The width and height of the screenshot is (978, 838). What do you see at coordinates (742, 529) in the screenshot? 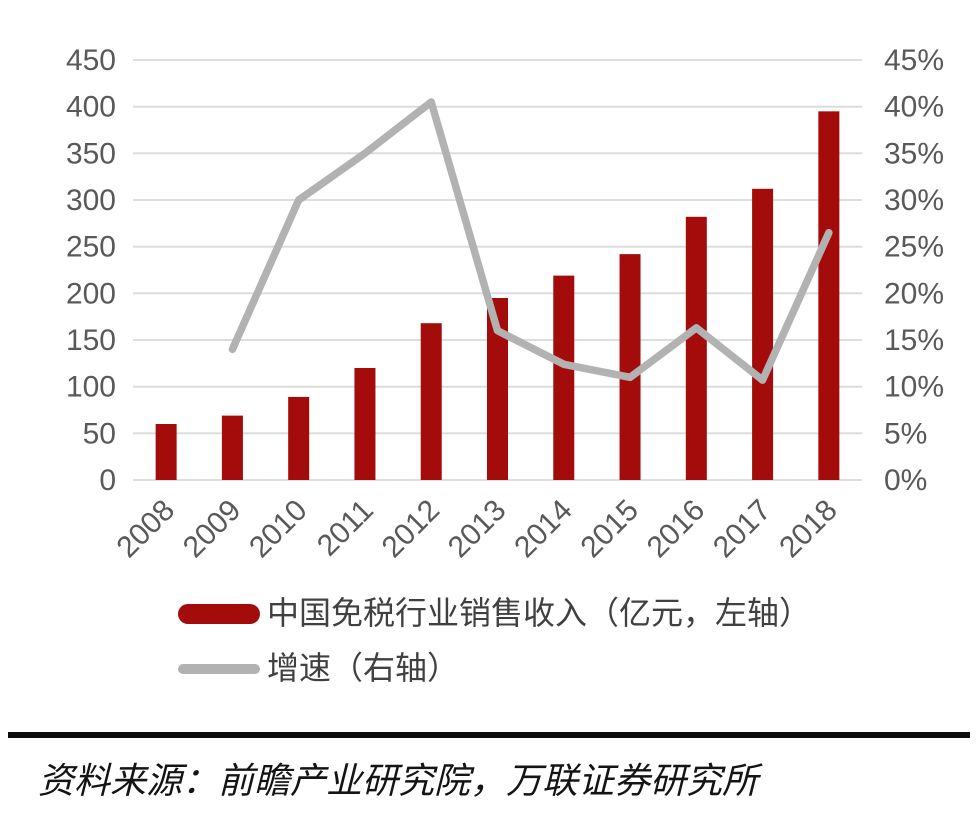
I see `x-axis-label-2017: 2017` at bounding box center [742, 529].